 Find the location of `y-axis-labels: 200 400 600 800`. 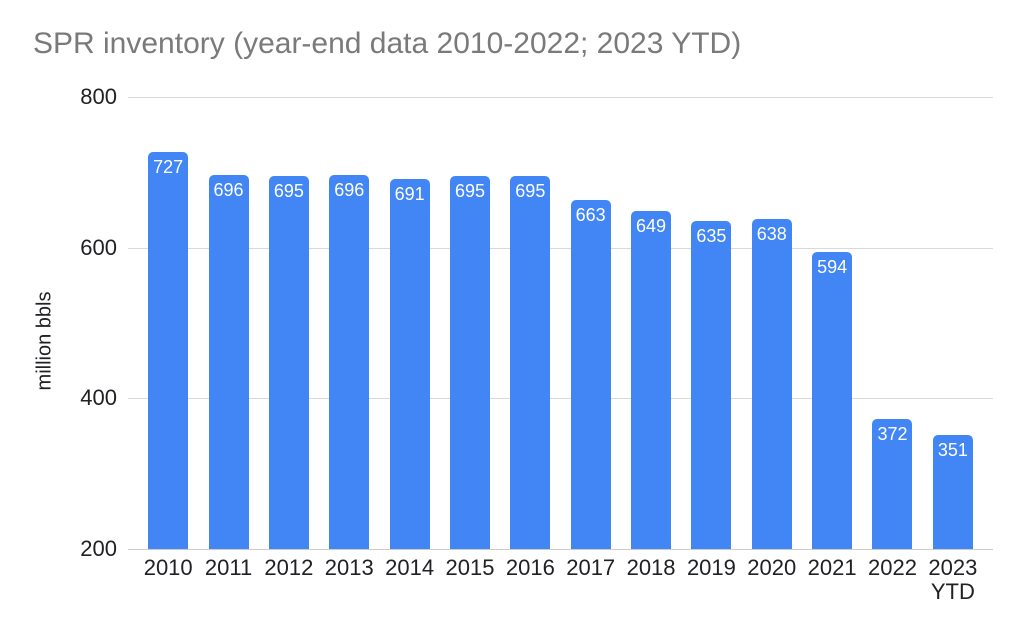

y-axis-labels: 200 400 600 800 is located at coordinates (78, 322).